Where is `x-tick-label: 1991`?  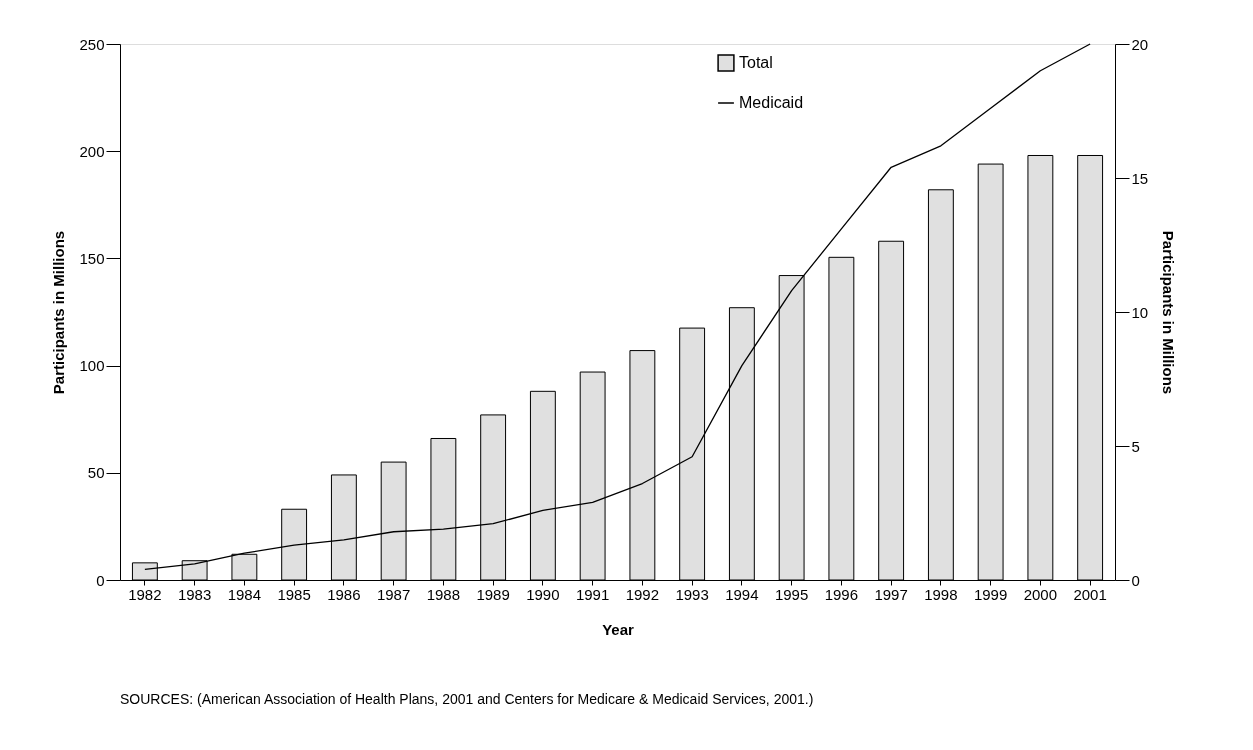 x-tick-label: 1991 is located at coordinates (592, 594).